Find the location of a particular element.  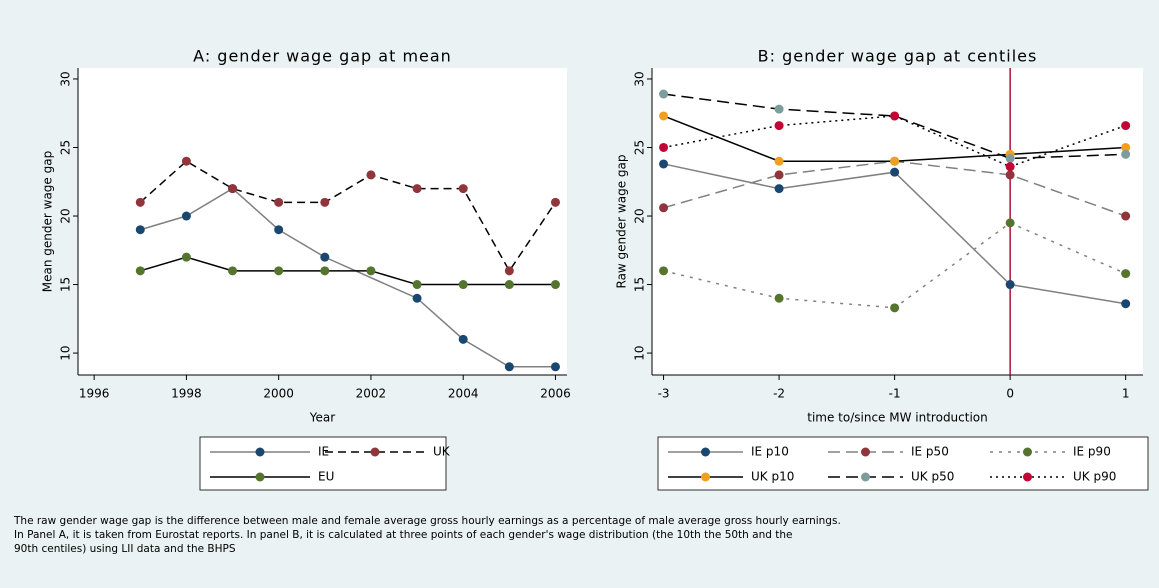

x-tick-label: 2002 is located at coordinates (371, 394).